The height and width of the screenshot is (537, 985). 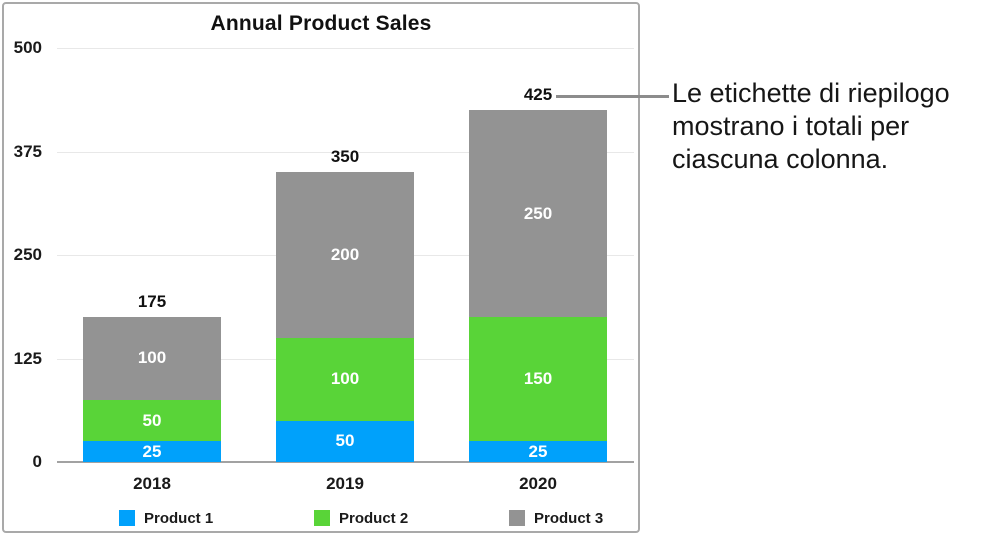 I want to click on x-tick-label: 2018, so click(x=152, y=483).